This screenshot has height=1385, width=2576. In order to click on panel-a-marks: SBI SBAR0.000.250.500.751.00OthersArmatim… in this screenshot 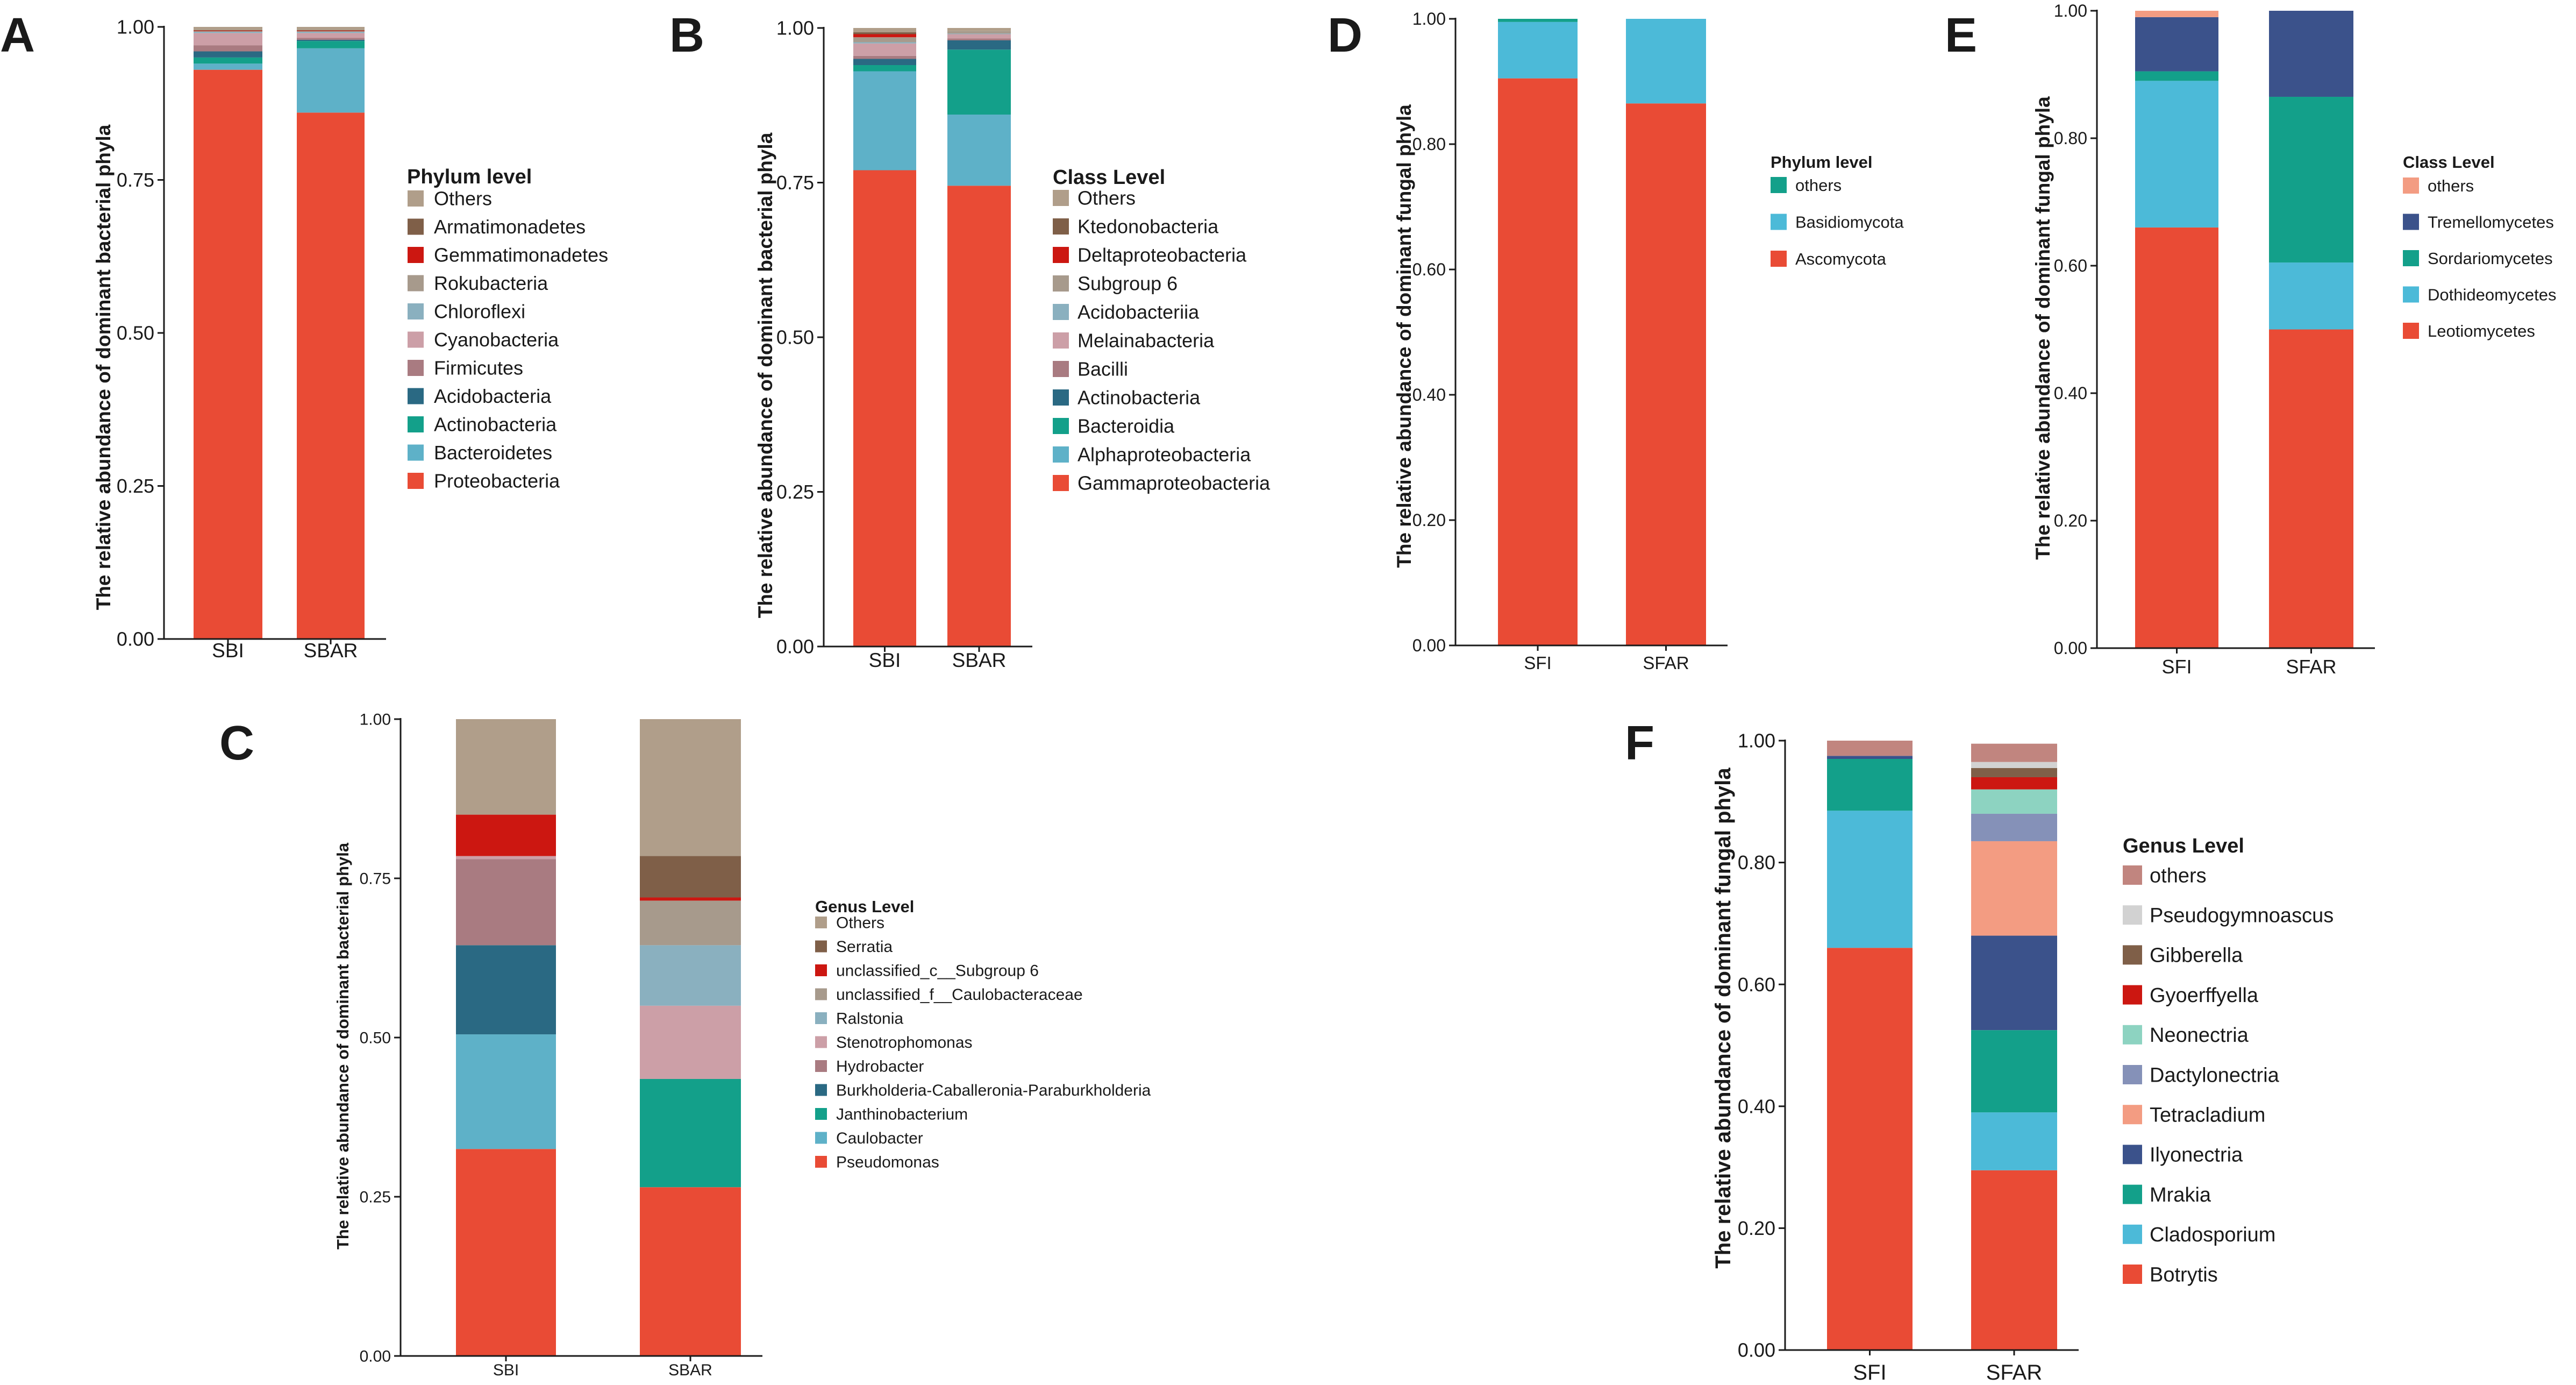, I will do `click(362, 339)`.